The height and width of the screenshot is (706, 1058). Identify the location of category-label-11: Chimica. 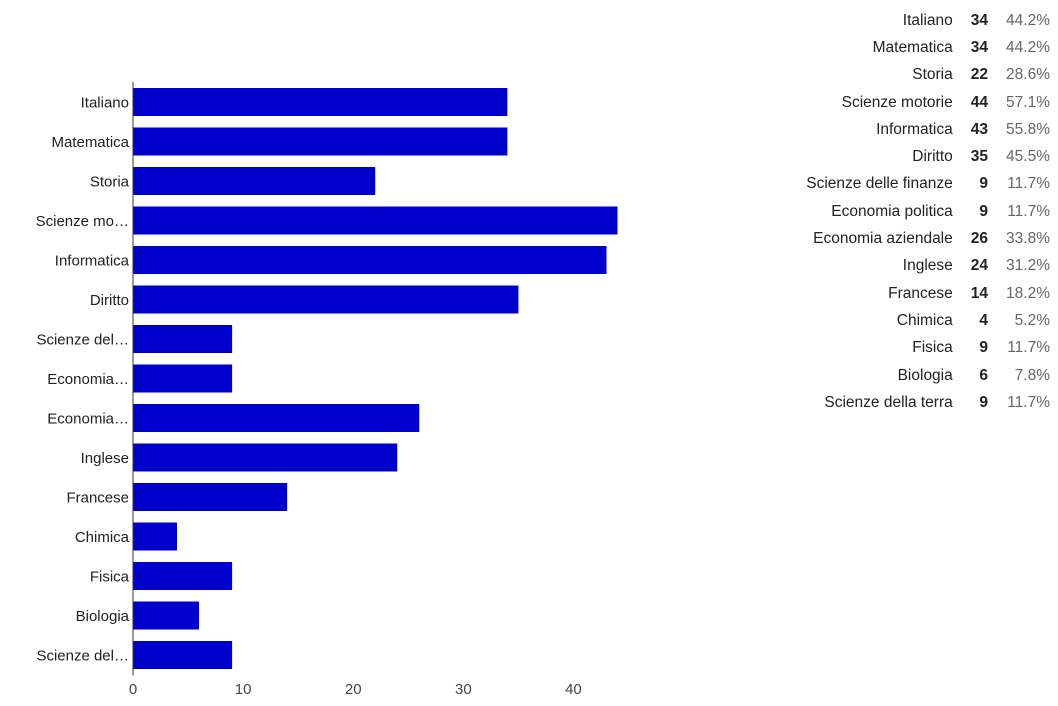
(102, 537).